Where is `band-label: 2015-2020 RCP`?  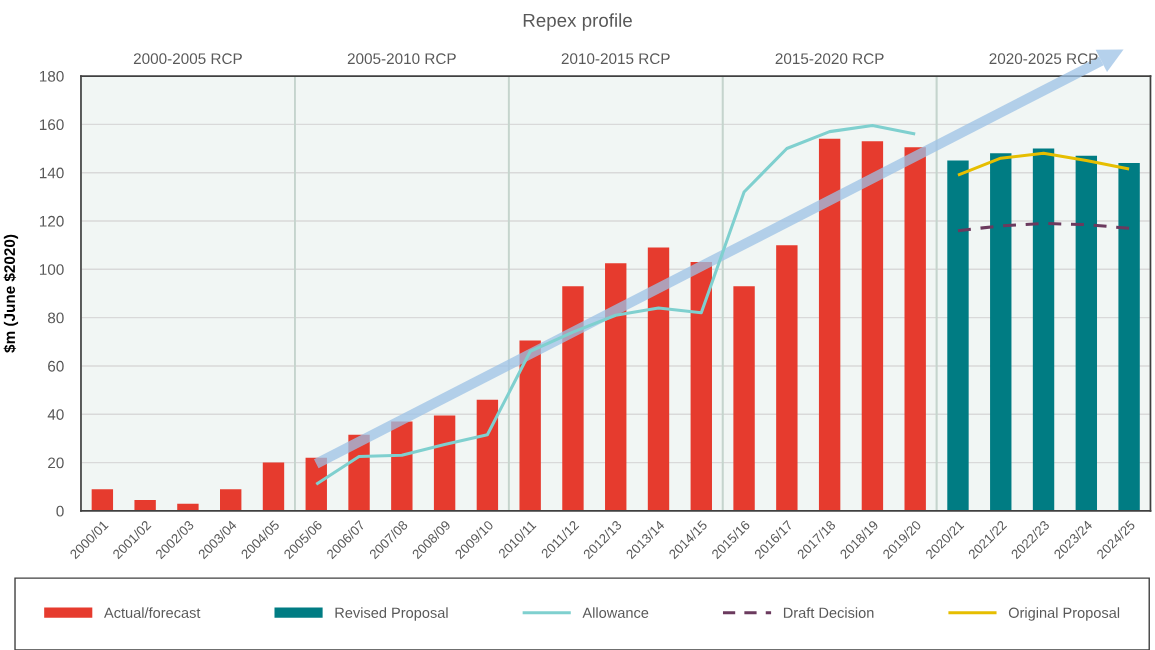 band-label: 2015-2020 RCP is located at coordinates (829, 59).